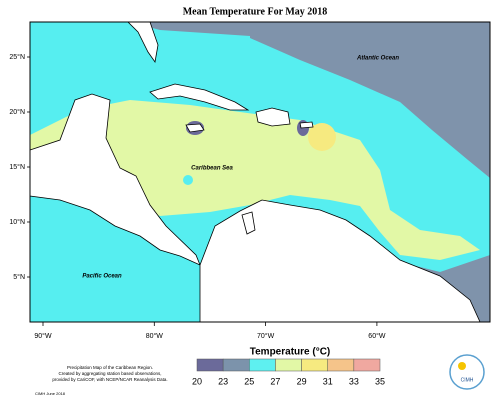 The height and width of the screenshot is (405, 495). Describe the element at coordinates (377, 336) in the screenshot. I see `lon-label: 60°W` at that location.